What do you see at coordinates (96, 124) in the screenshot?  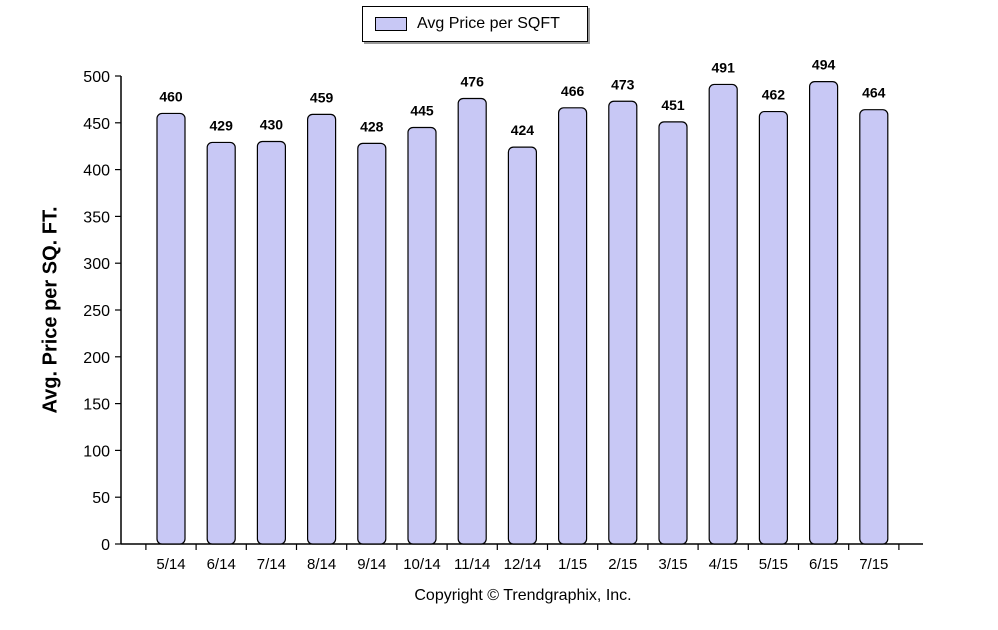 I see `y-tick-label: 450` at bounding box center [96, 124].